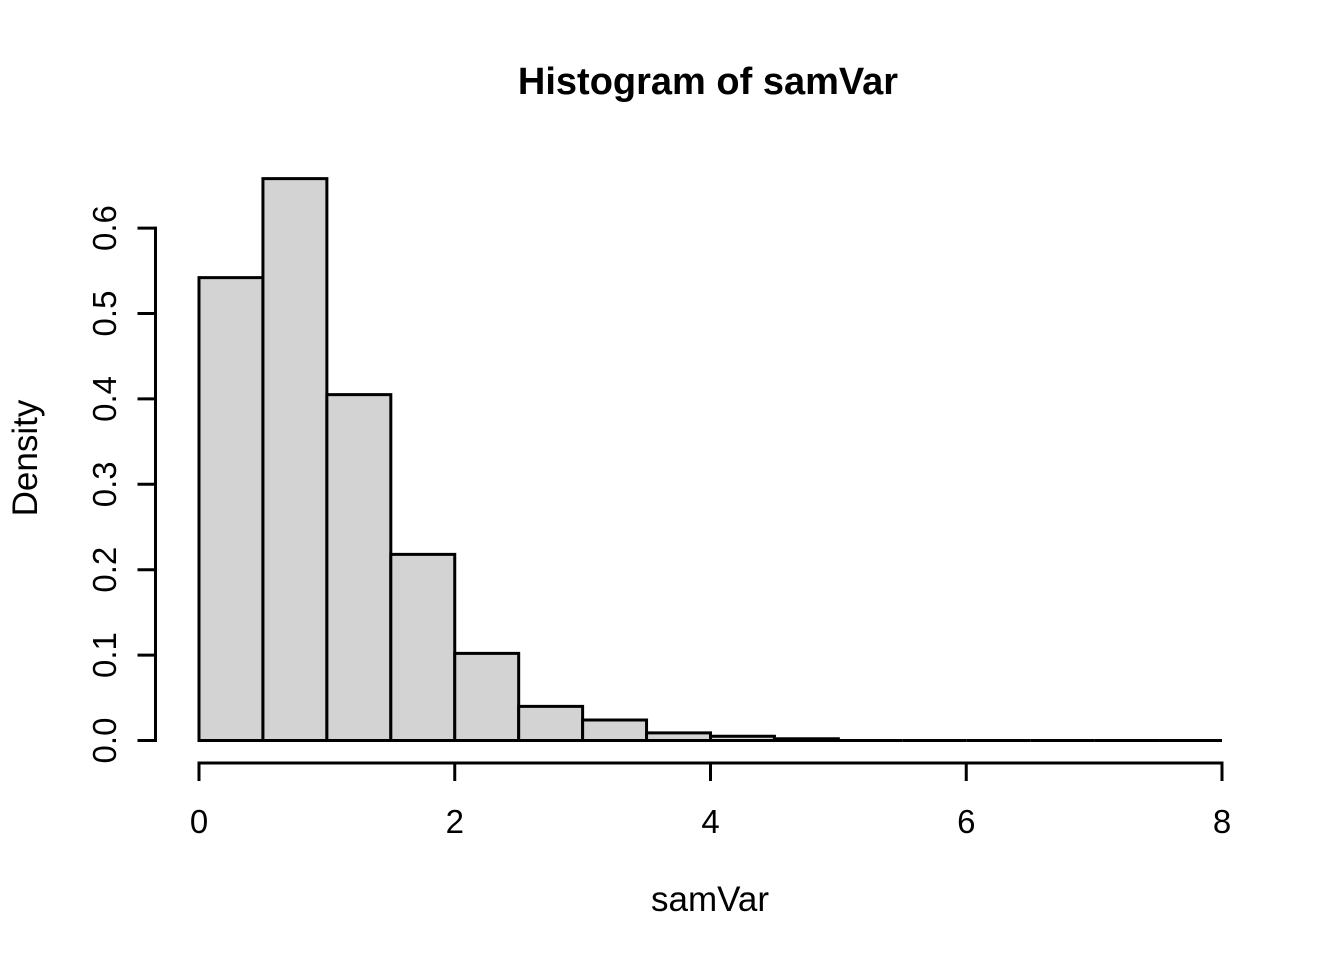 This screenshot has height=960, width=1344. I want to click on x-axis: 0 2 4 6 8, so click(710, 800).